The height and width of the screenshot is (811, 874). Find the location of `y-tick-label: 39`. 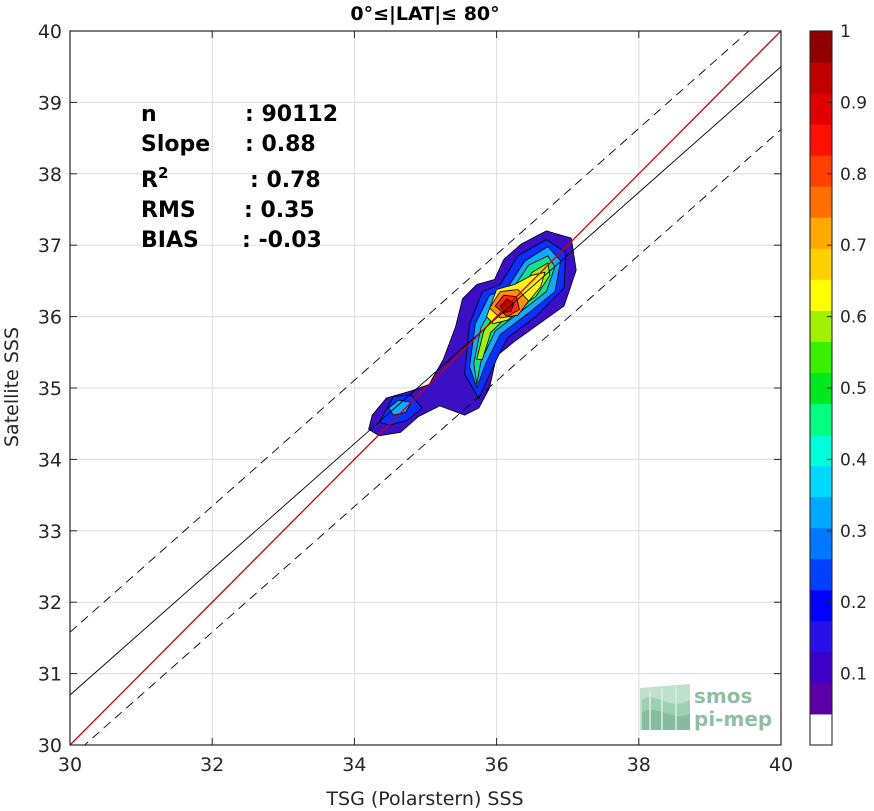

y-tick-label: 39 is located at coordinates (50, 103).